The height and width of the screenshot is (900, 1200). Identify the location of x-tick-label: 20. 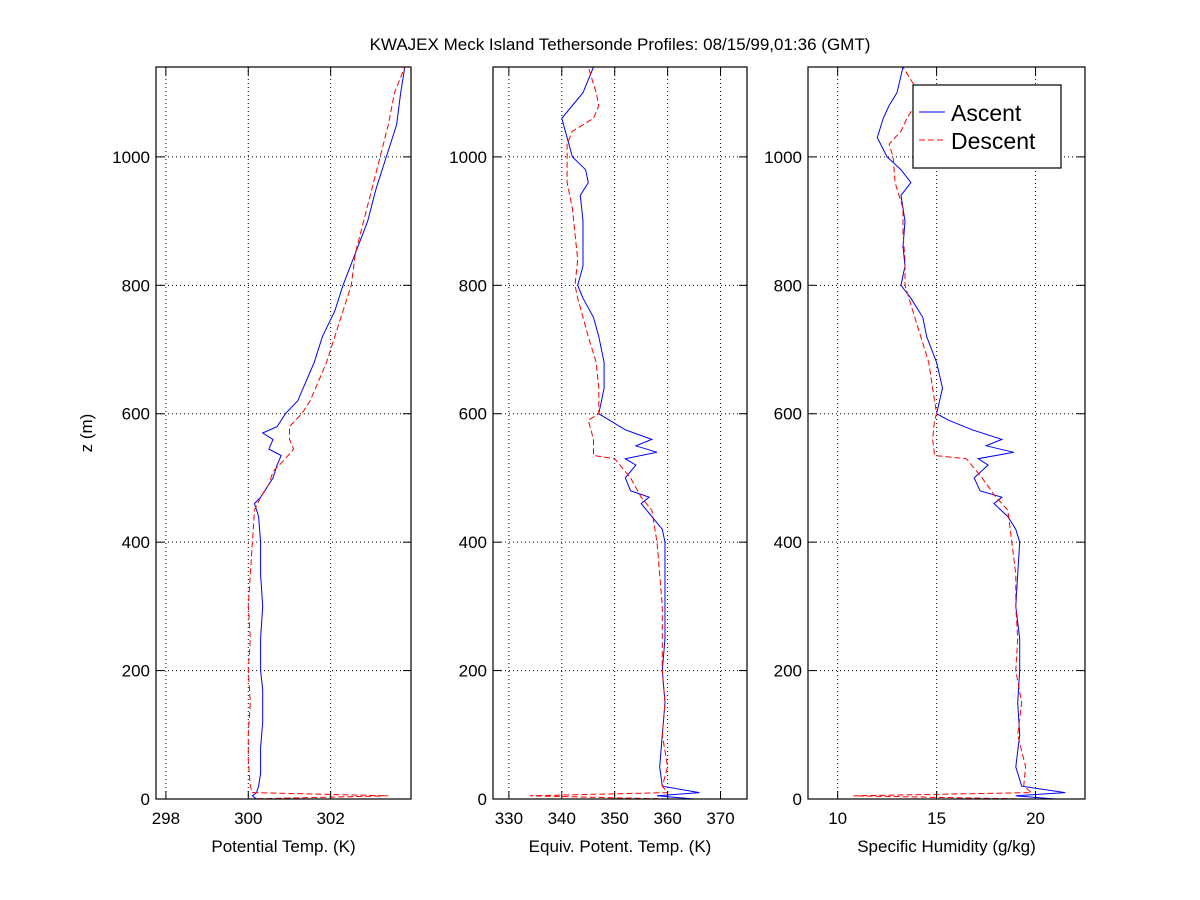
(1035, 818).